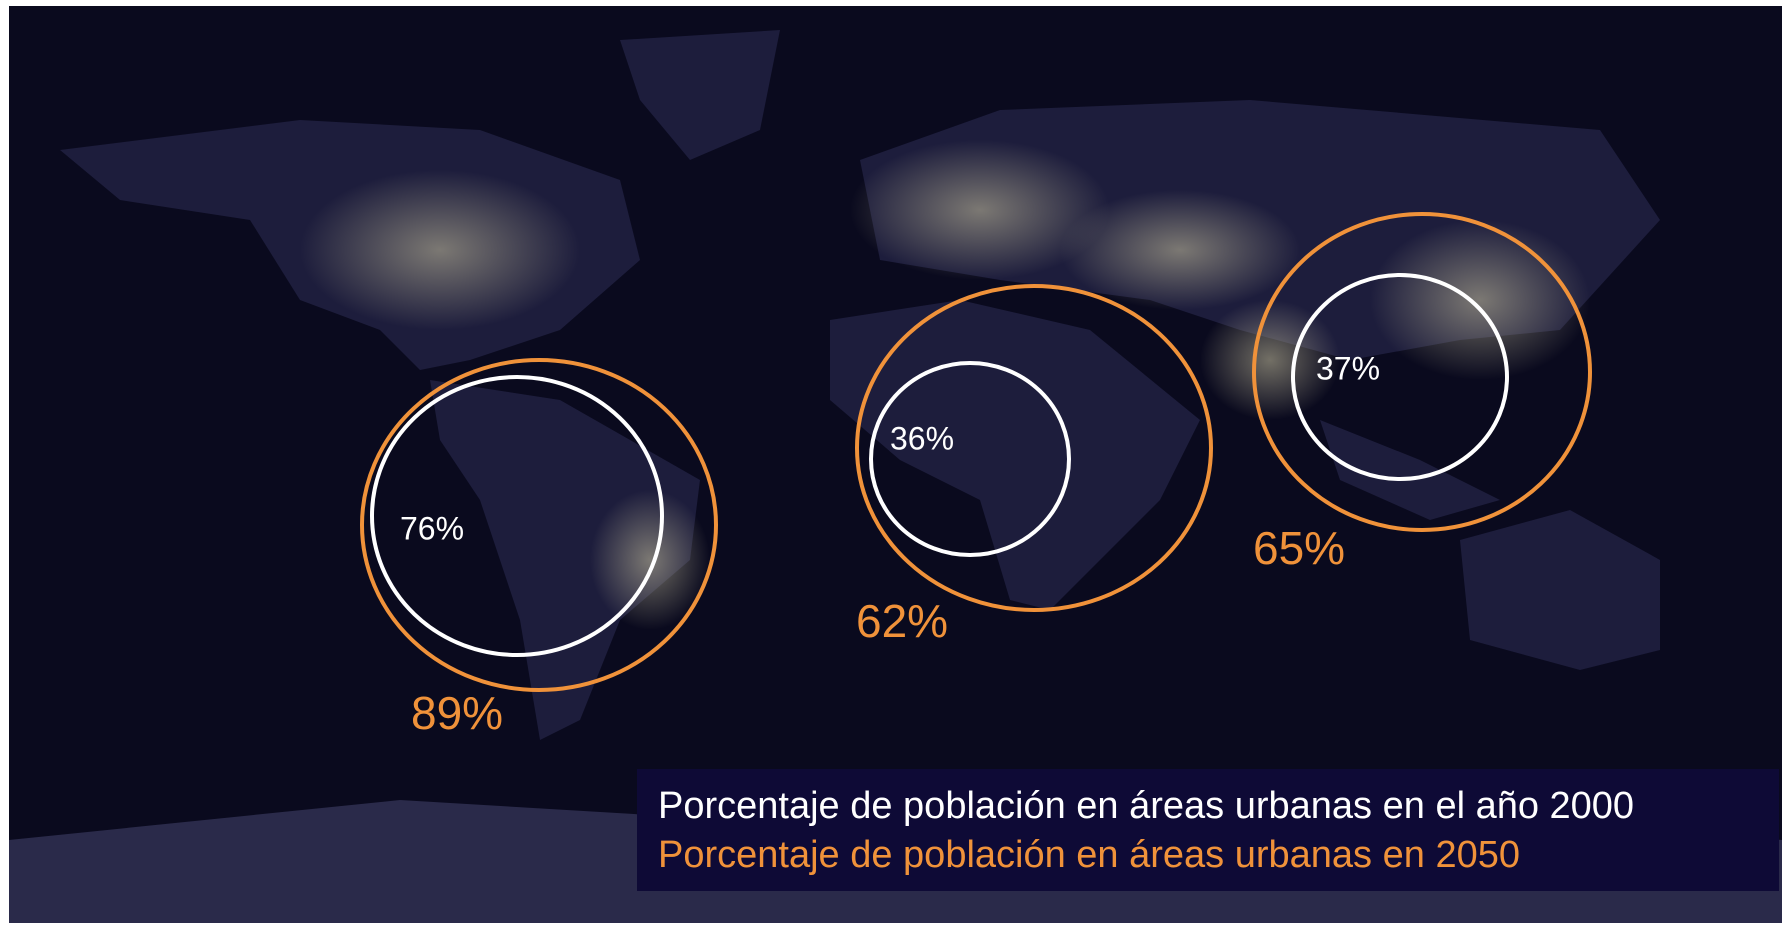 This screenshot has height=925, width=1791. Describe the element at coordinates (700, 95) in the screenshot. I see `greenland` at that location.